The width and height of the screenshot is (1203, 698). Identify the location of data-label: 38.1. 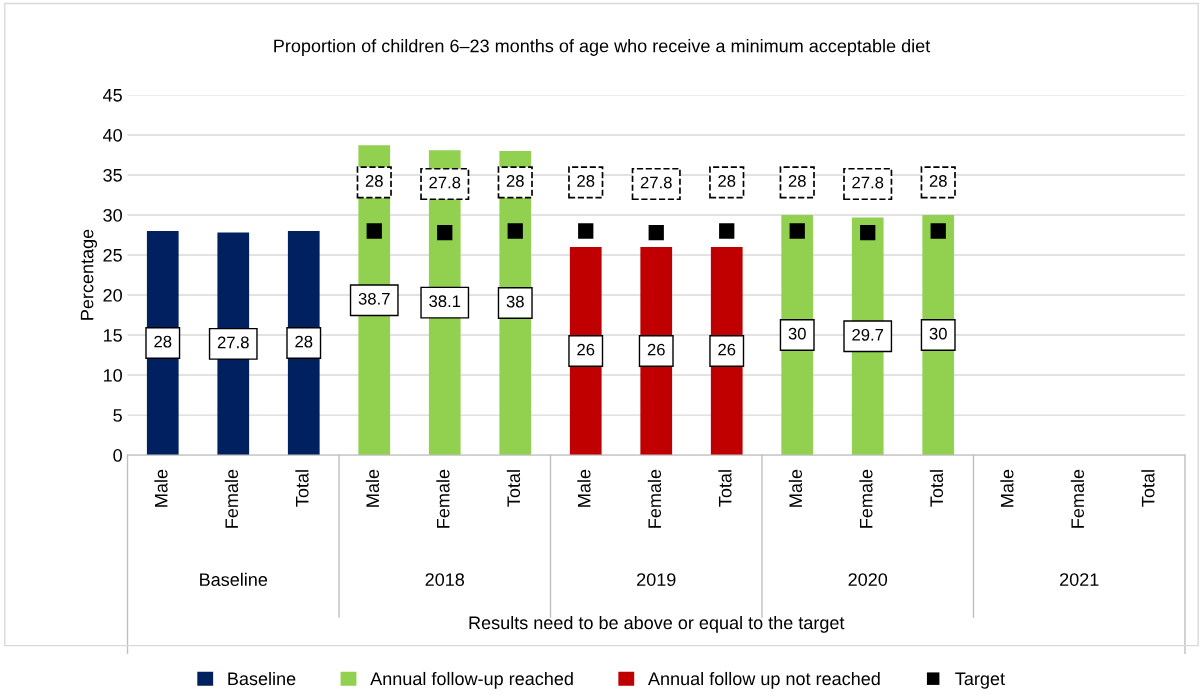
(445, 301).